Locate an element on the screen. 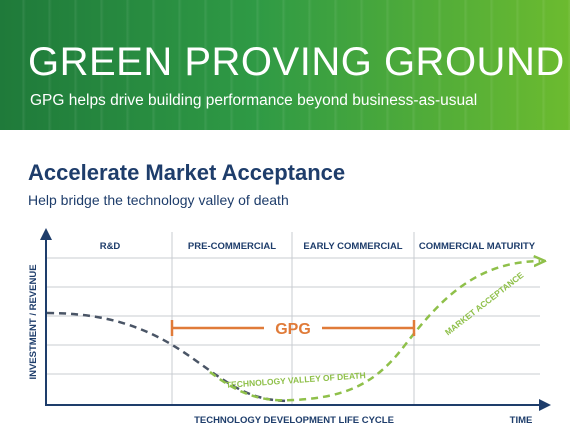 Image resolution: width=570 pixels, height=440 pixels. y-axis-label: INVESTMENT / REVENUE is located at coordinates (33, 321).